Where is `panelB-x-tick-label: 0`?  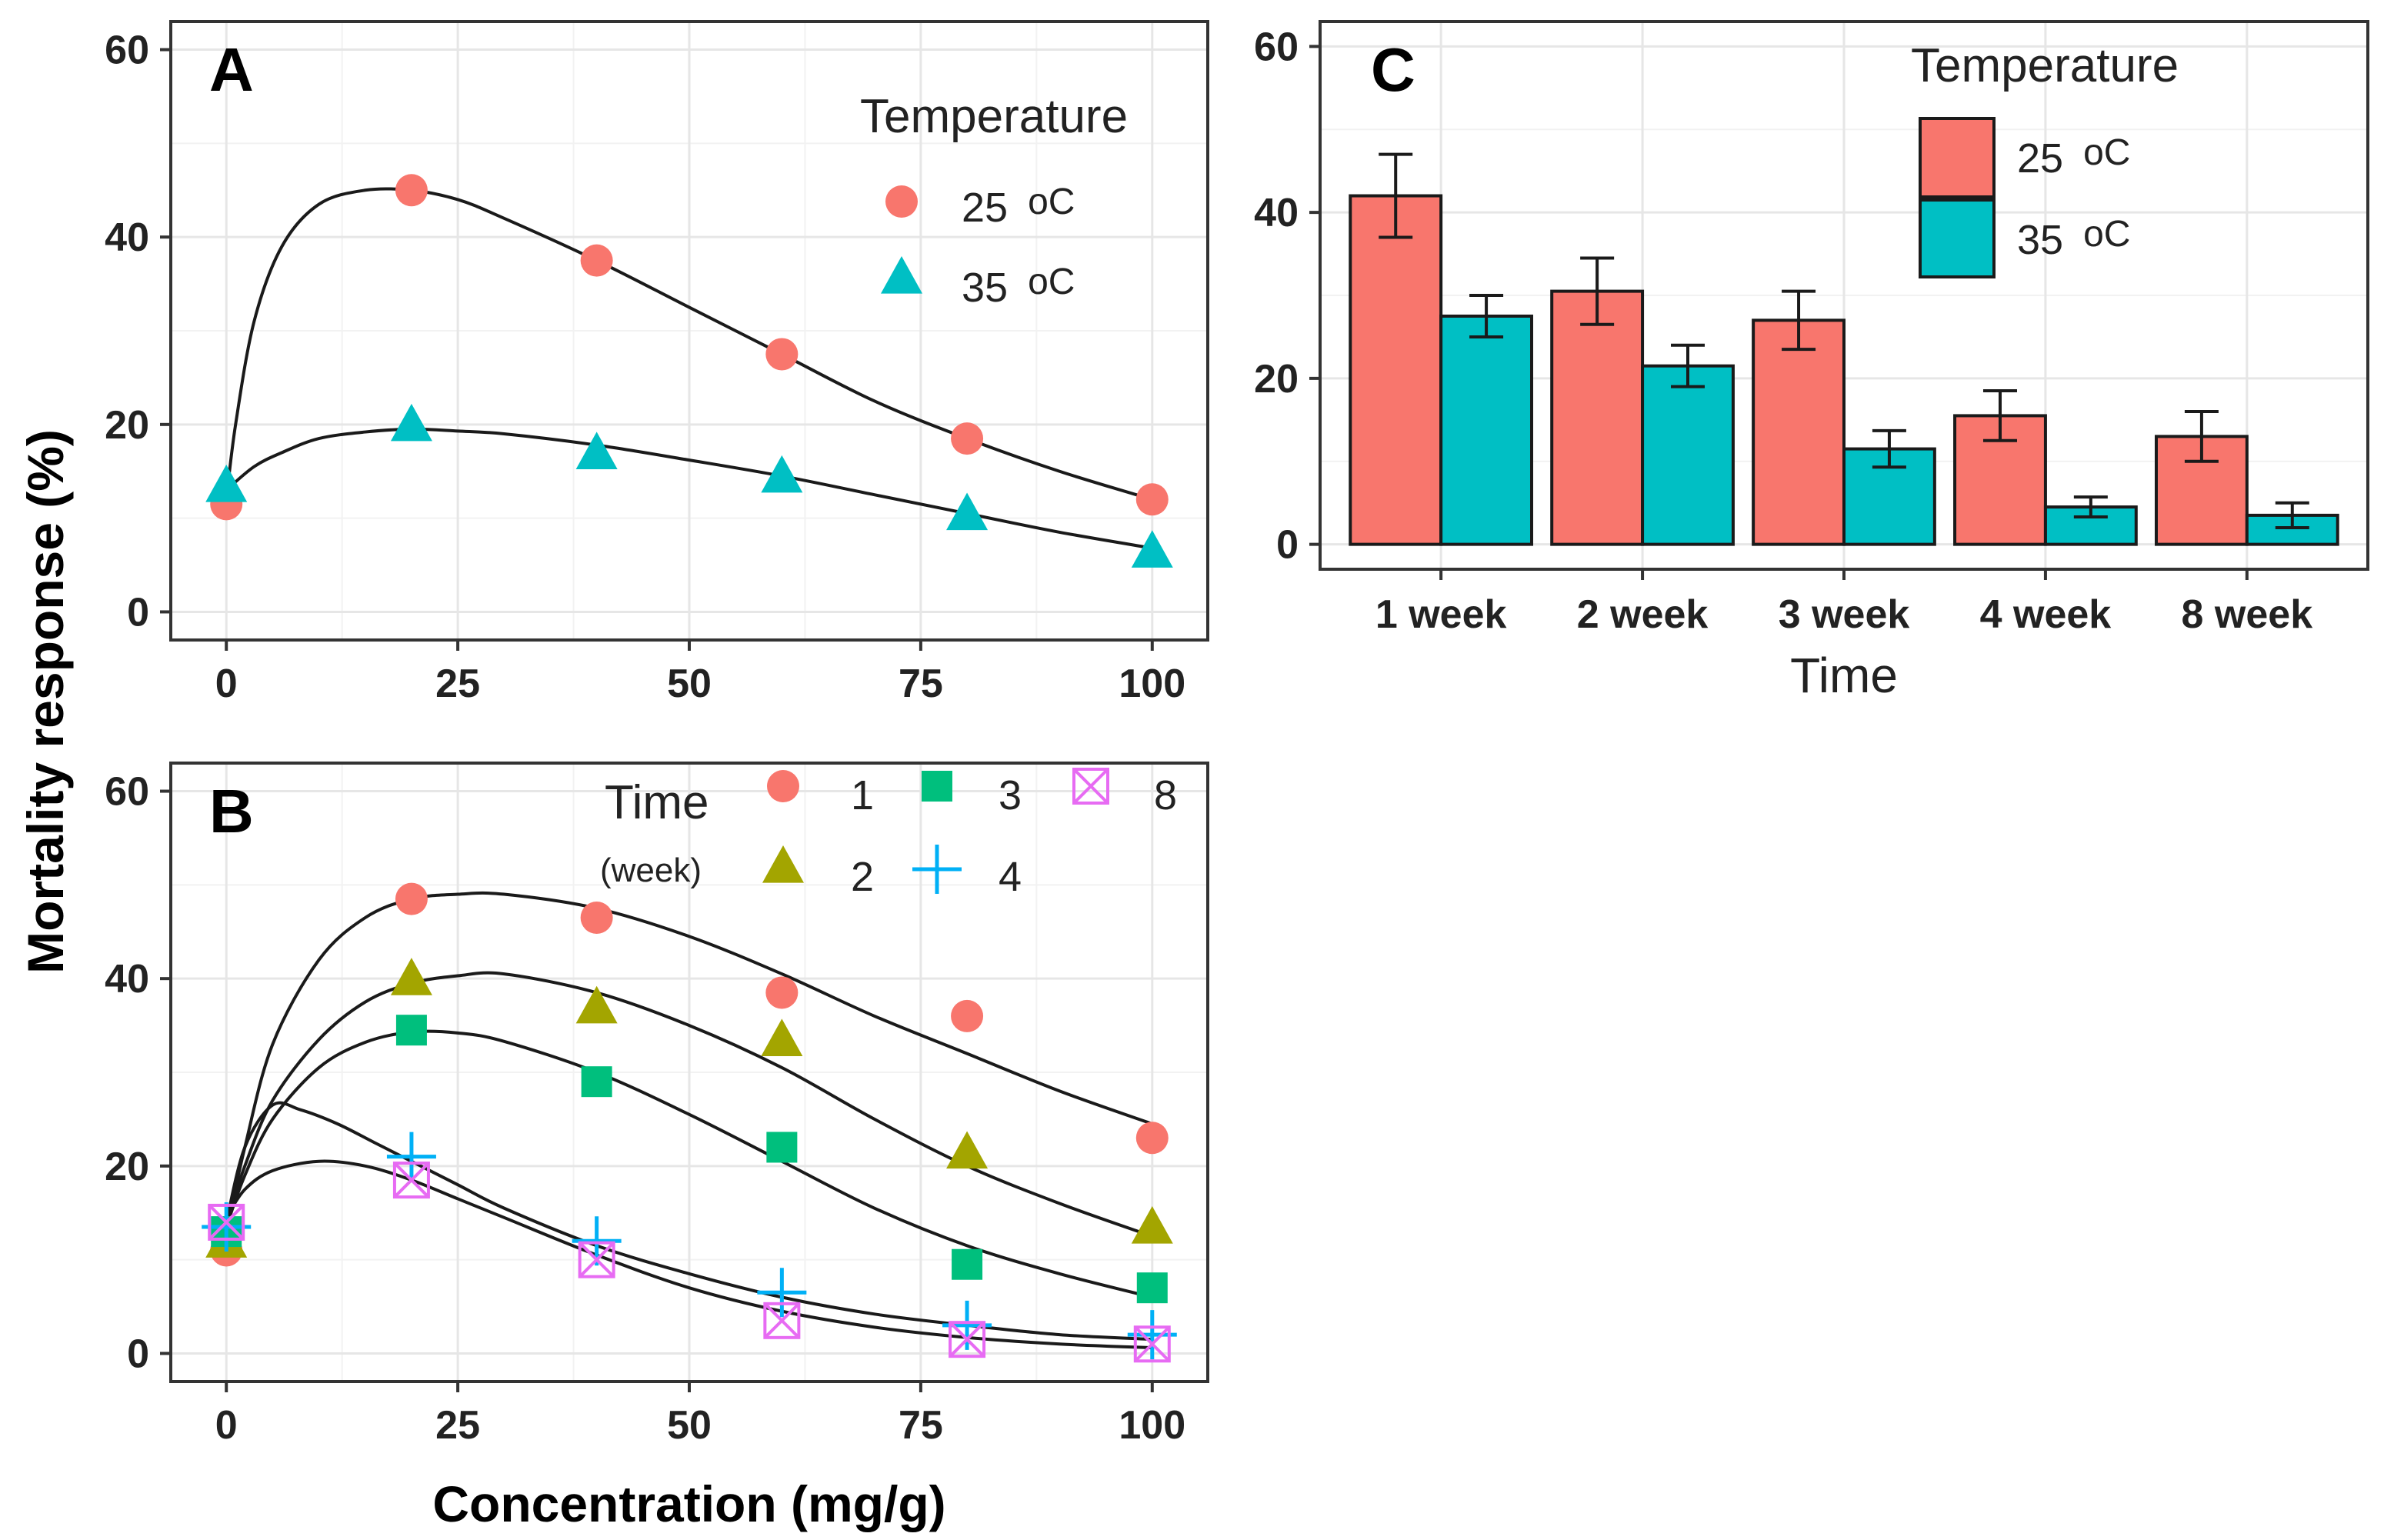
panelB-x-tick-label: 0 is located at coordinates (226, 1426).